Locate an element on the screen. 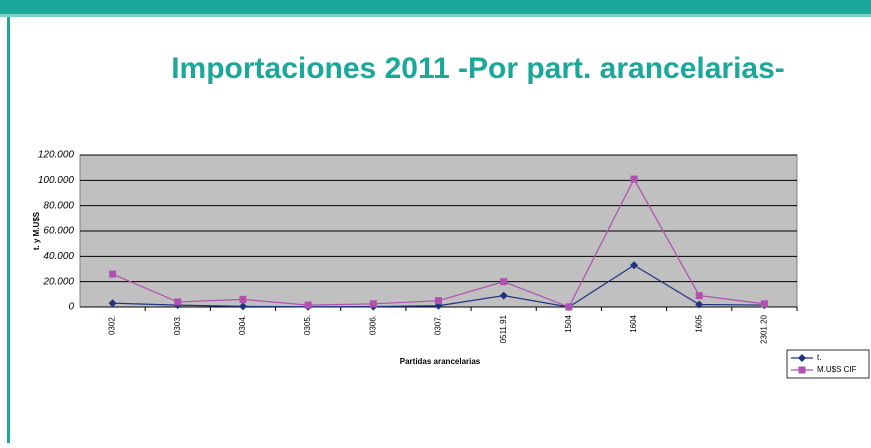  x-tick-label: 1504 is located at coordinates (568, 323).